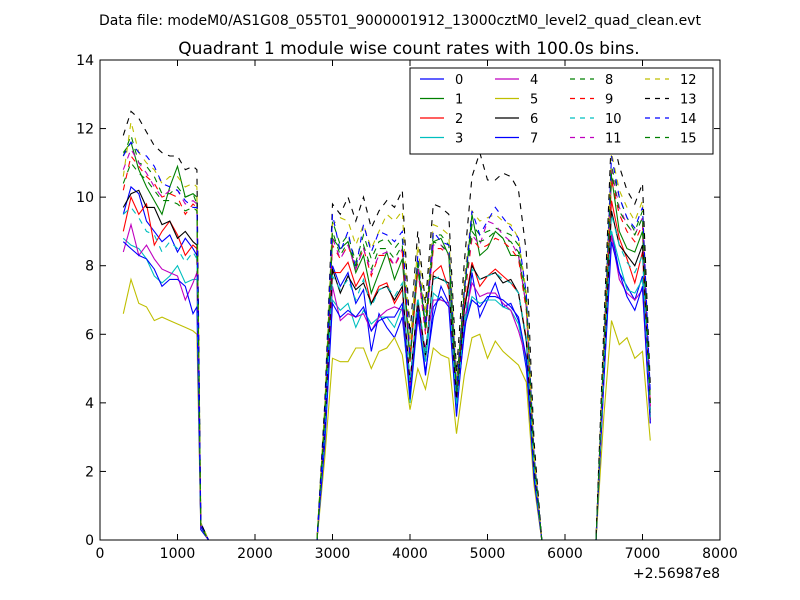 The image size is (800, 600). What do you see at coordinates (688, 100) in the screenshot?
I see `legend-label-13: 13` at bounding box center [688, 100].